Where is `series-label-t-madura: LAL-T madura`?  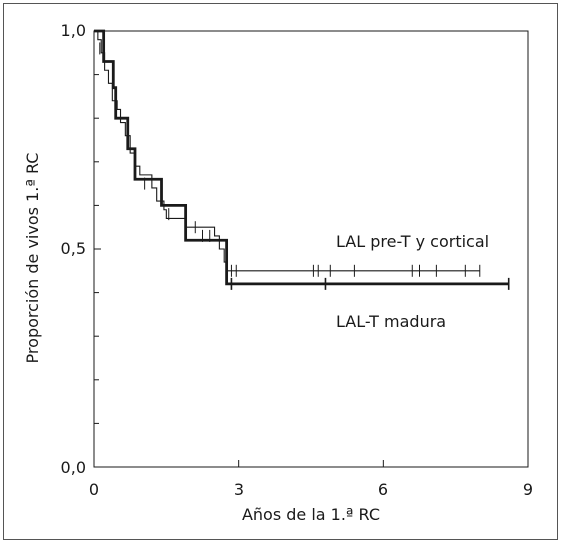 series-label-t-madura: LAL-T madura is located at coordinates (391, 321).